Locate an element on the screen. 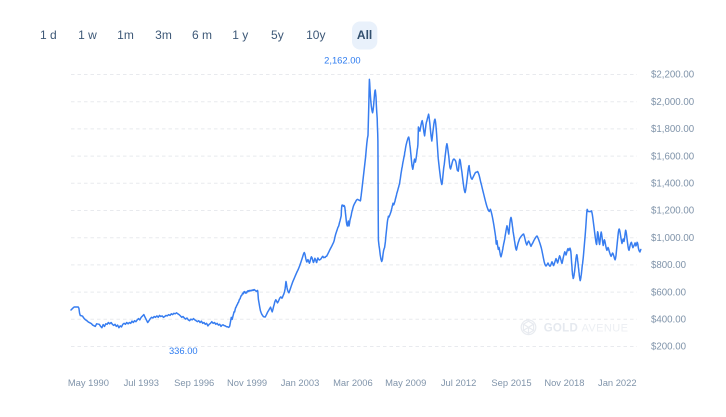  svg-text: May 1990 is located at coordinates (88, 382).